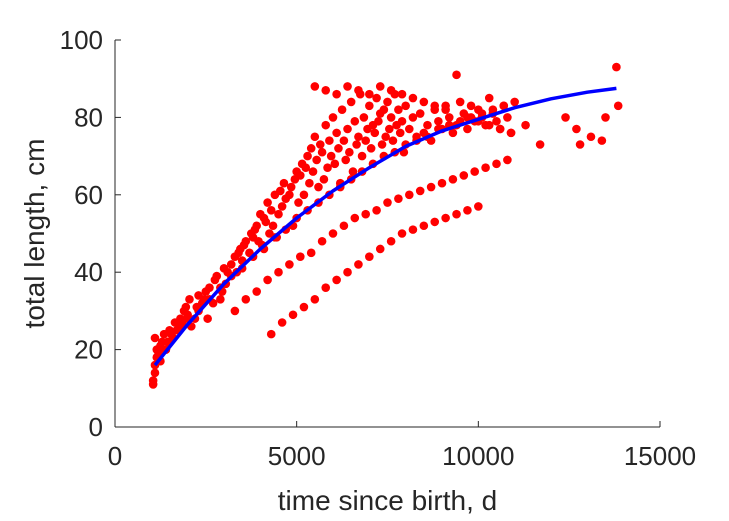 Image resolution: width=729 pixels, height=521 pixels. I want to click on x-tick-label: 0, so click(115, 456).